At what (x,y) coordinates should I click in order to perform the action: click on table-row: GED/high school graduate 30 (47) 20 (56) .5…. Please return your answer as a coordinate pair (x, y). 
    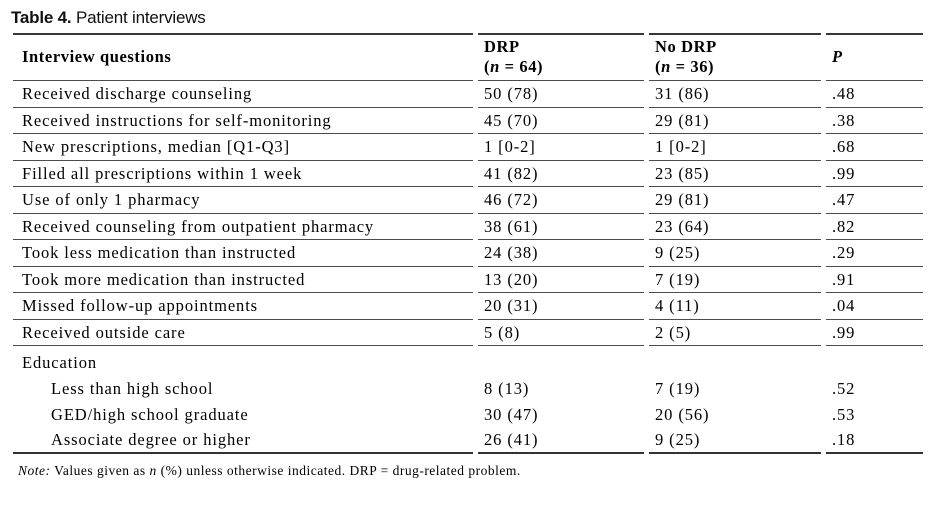
    Looking at the image, I should click on (468, 415).